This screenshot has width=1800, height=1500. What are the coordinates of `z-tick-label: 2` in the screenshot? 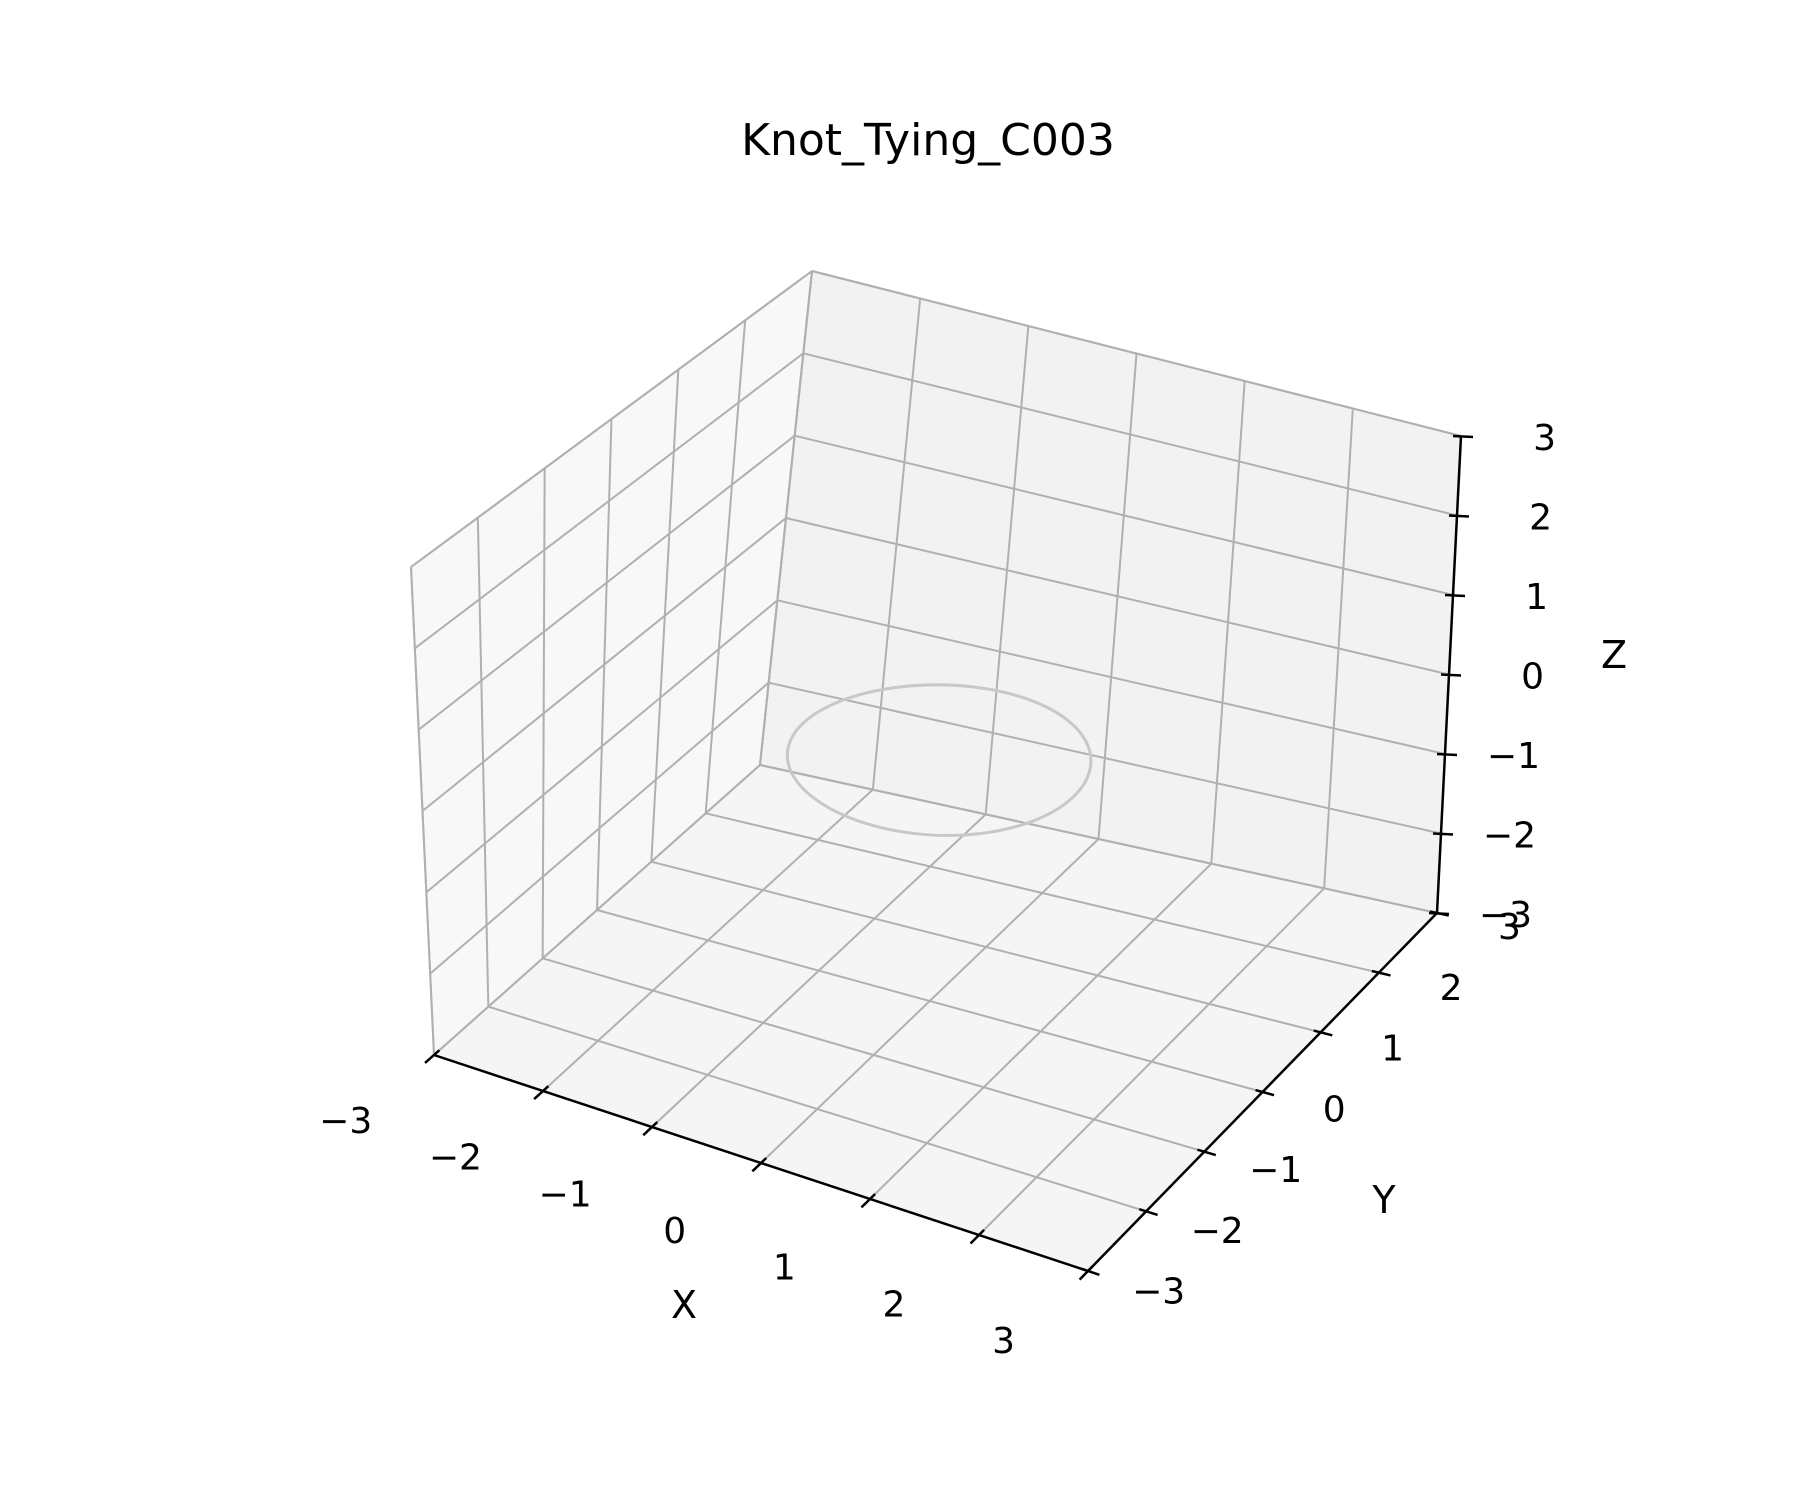 It's located at (1540, 518).